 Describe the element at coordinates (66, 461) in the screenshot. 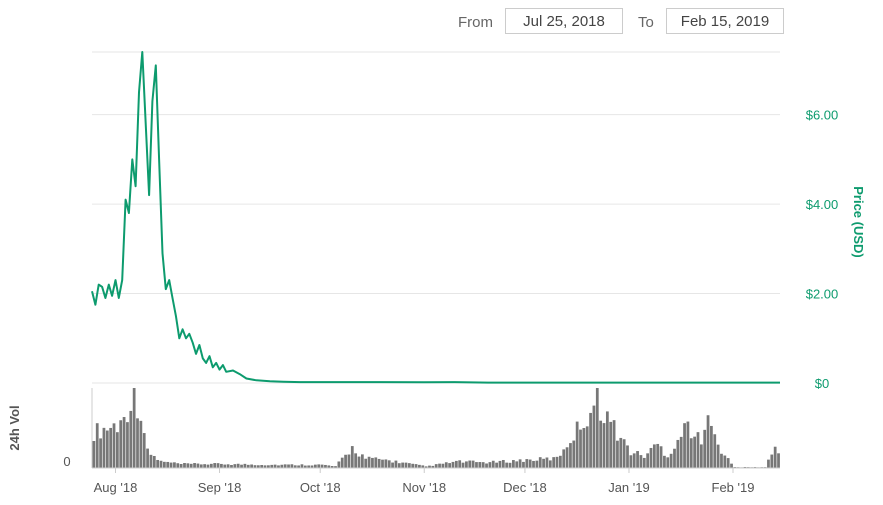

I see `volume-tick-label: 0` at that location.